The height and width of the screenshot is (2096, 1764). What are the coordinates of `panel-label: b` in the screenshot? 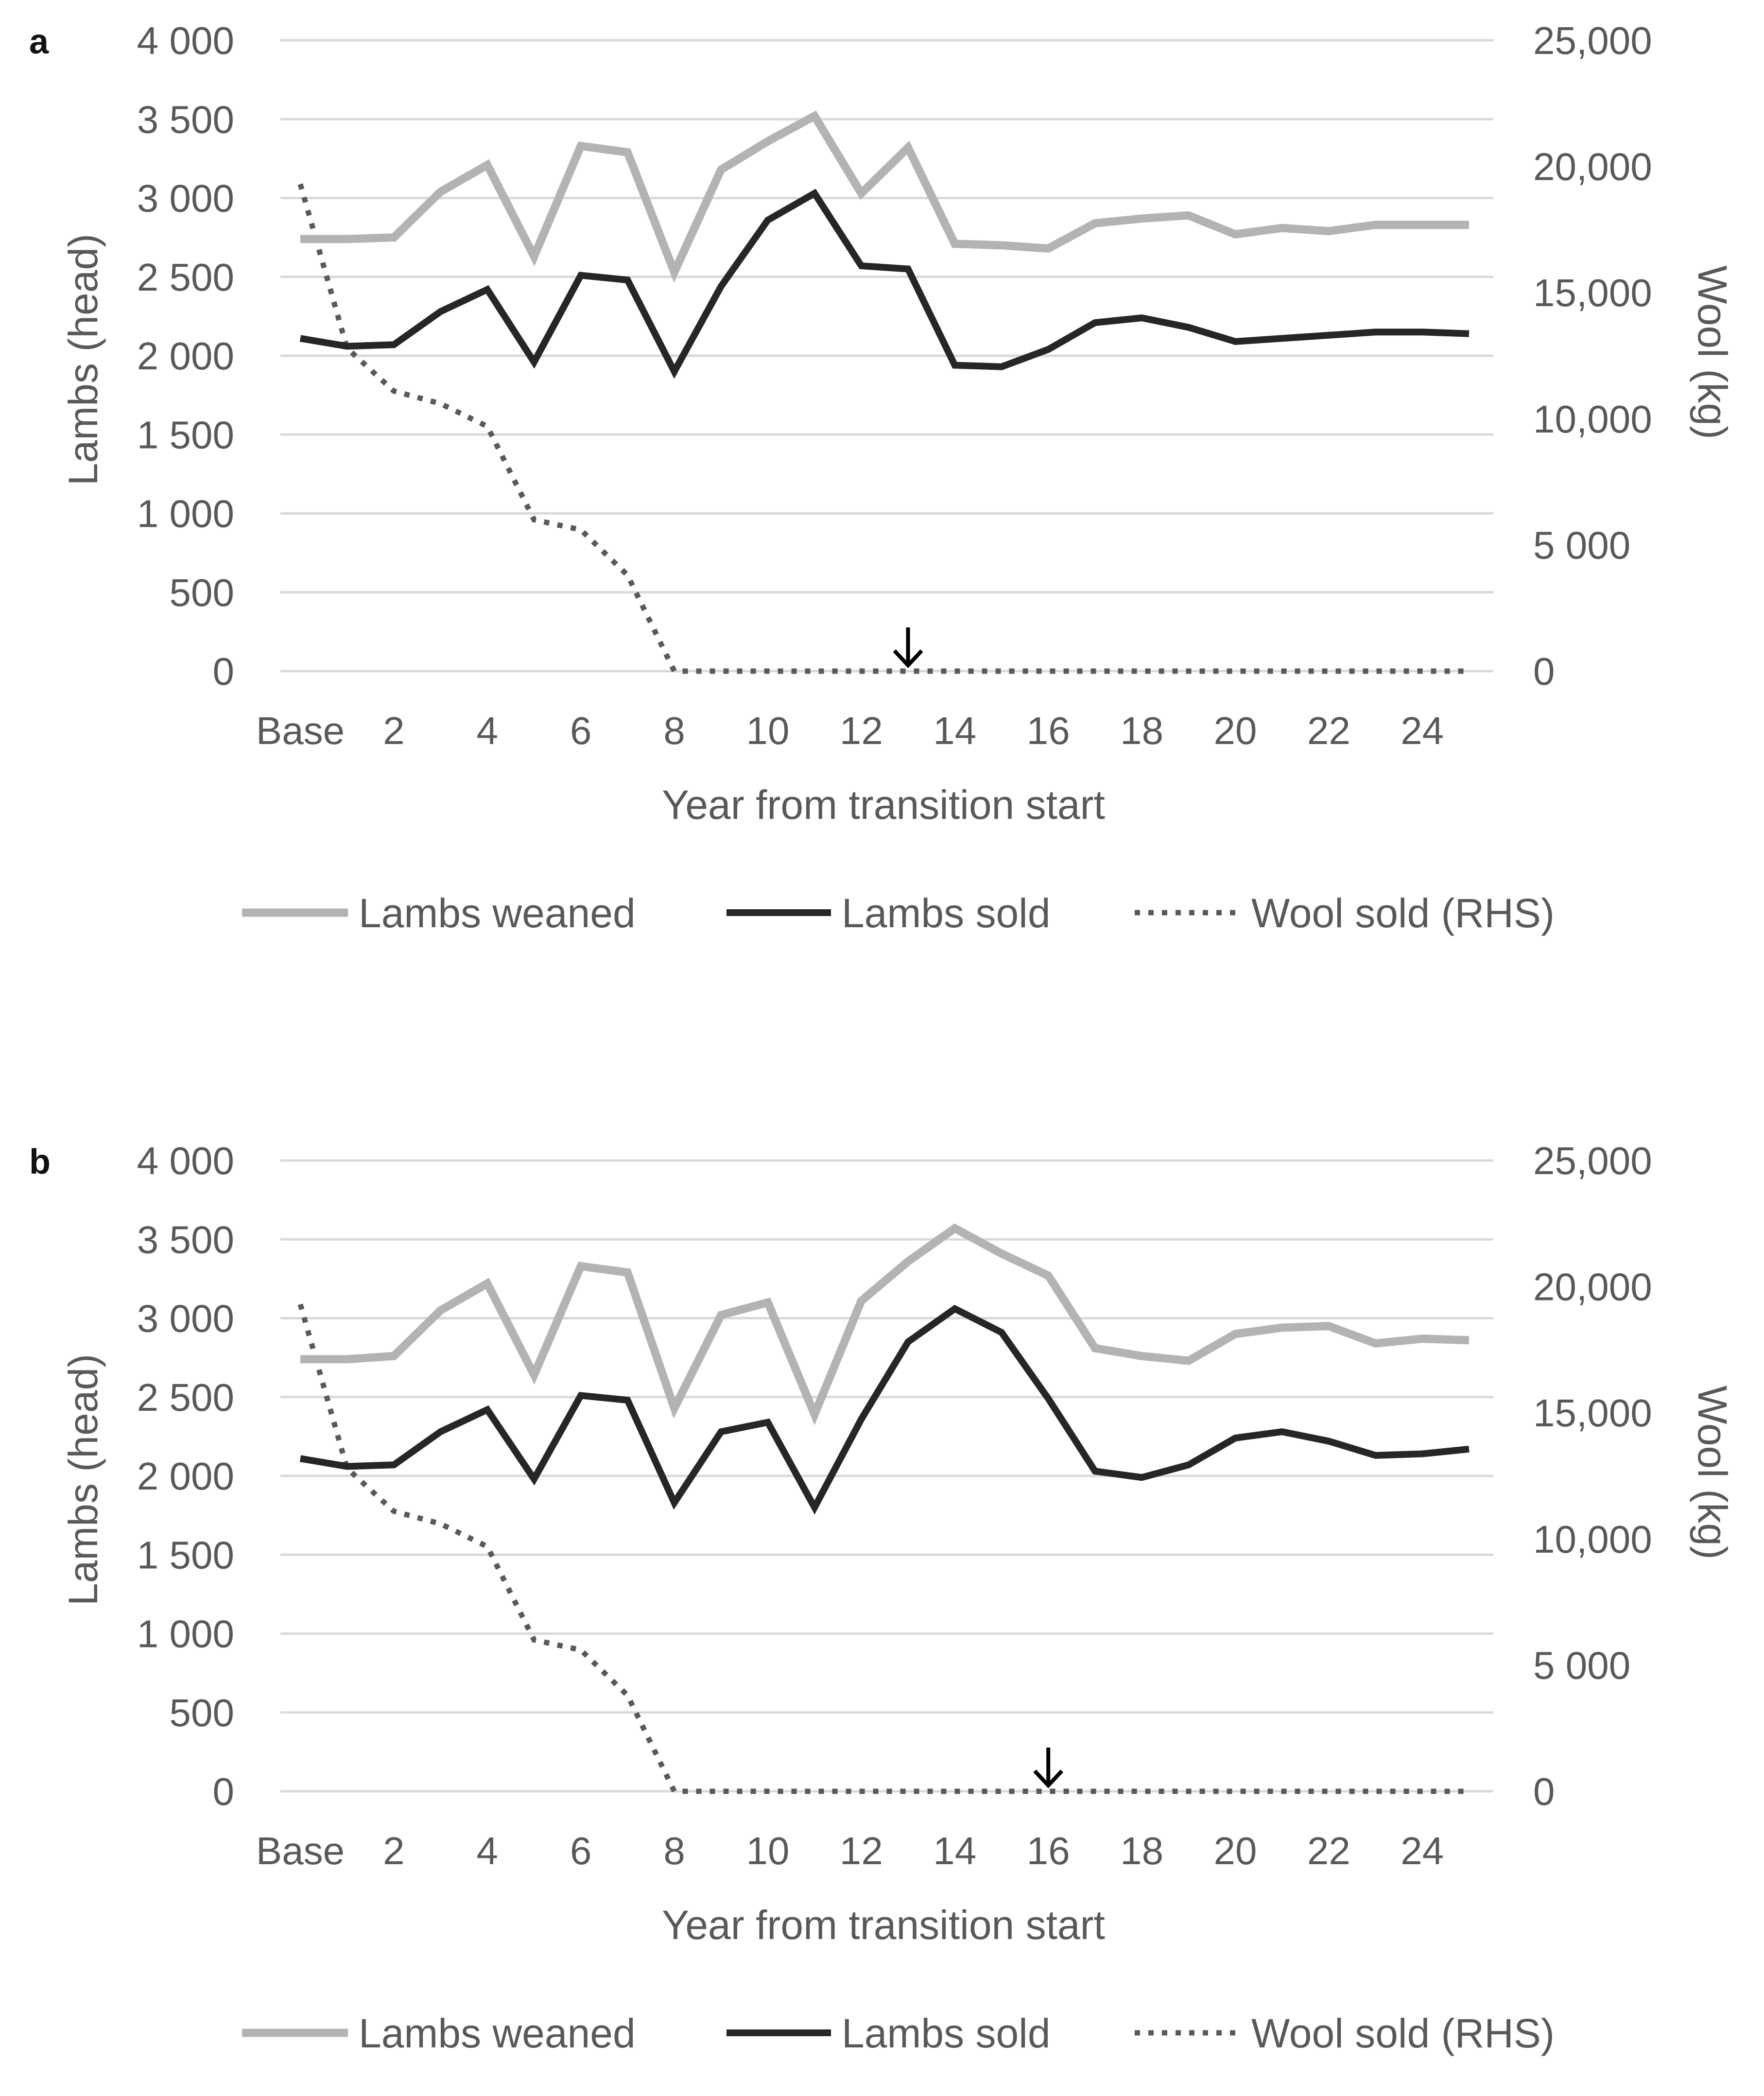 It's located at (40, 1162).